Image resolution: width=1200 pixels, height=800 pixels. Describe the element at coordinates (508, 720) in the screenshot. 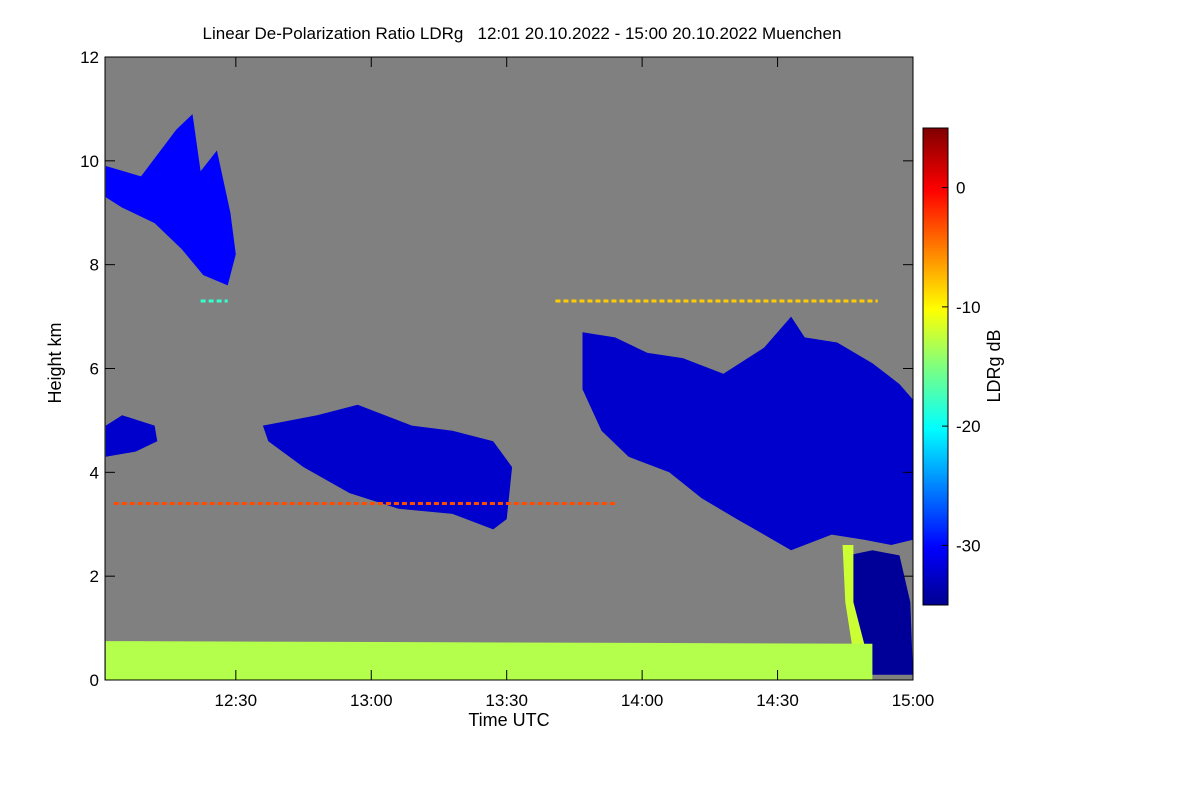

I see `x-axis-label: Time UTC` at that location.